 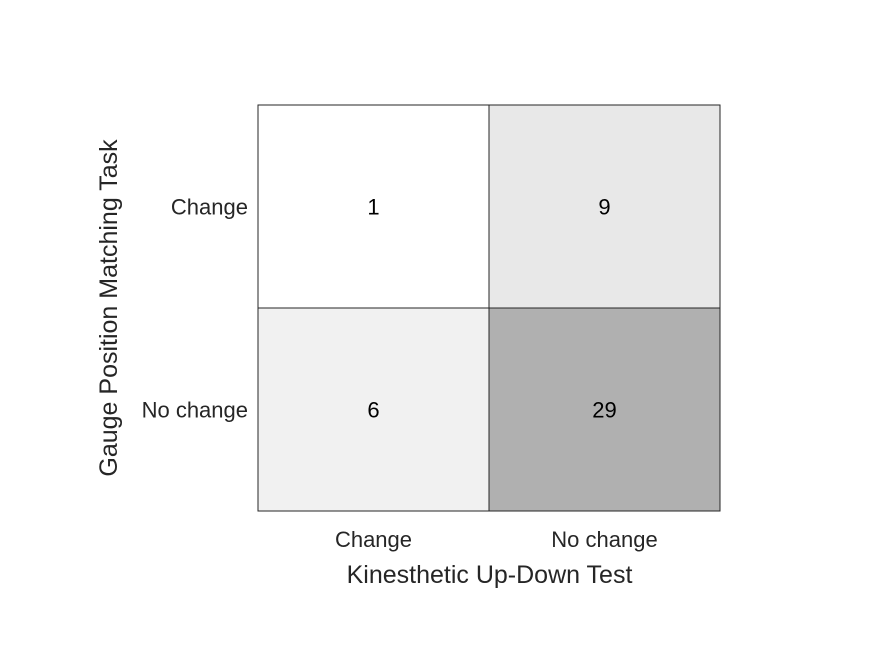 I want to click on y-tick-label: No change, so click(x=195, y=410).